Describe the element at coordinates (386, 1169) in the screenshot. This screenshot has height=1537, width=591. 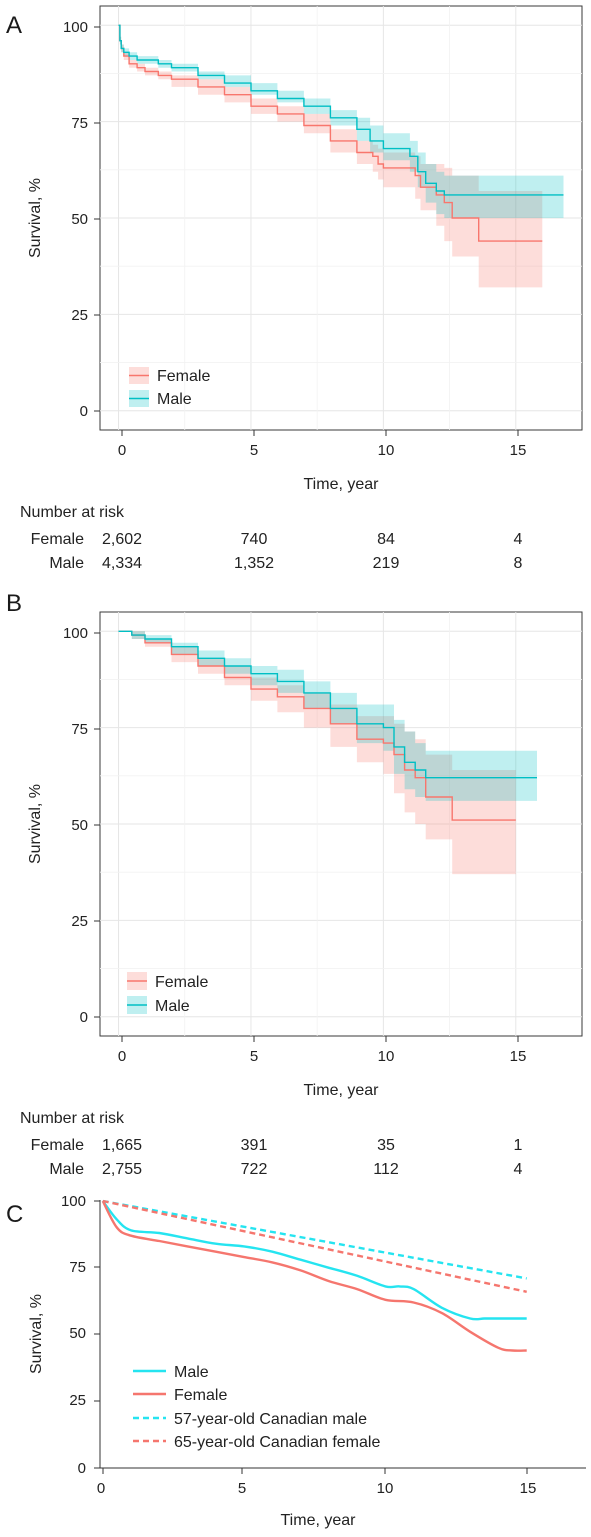
I see `risk-value: 112` at that location.